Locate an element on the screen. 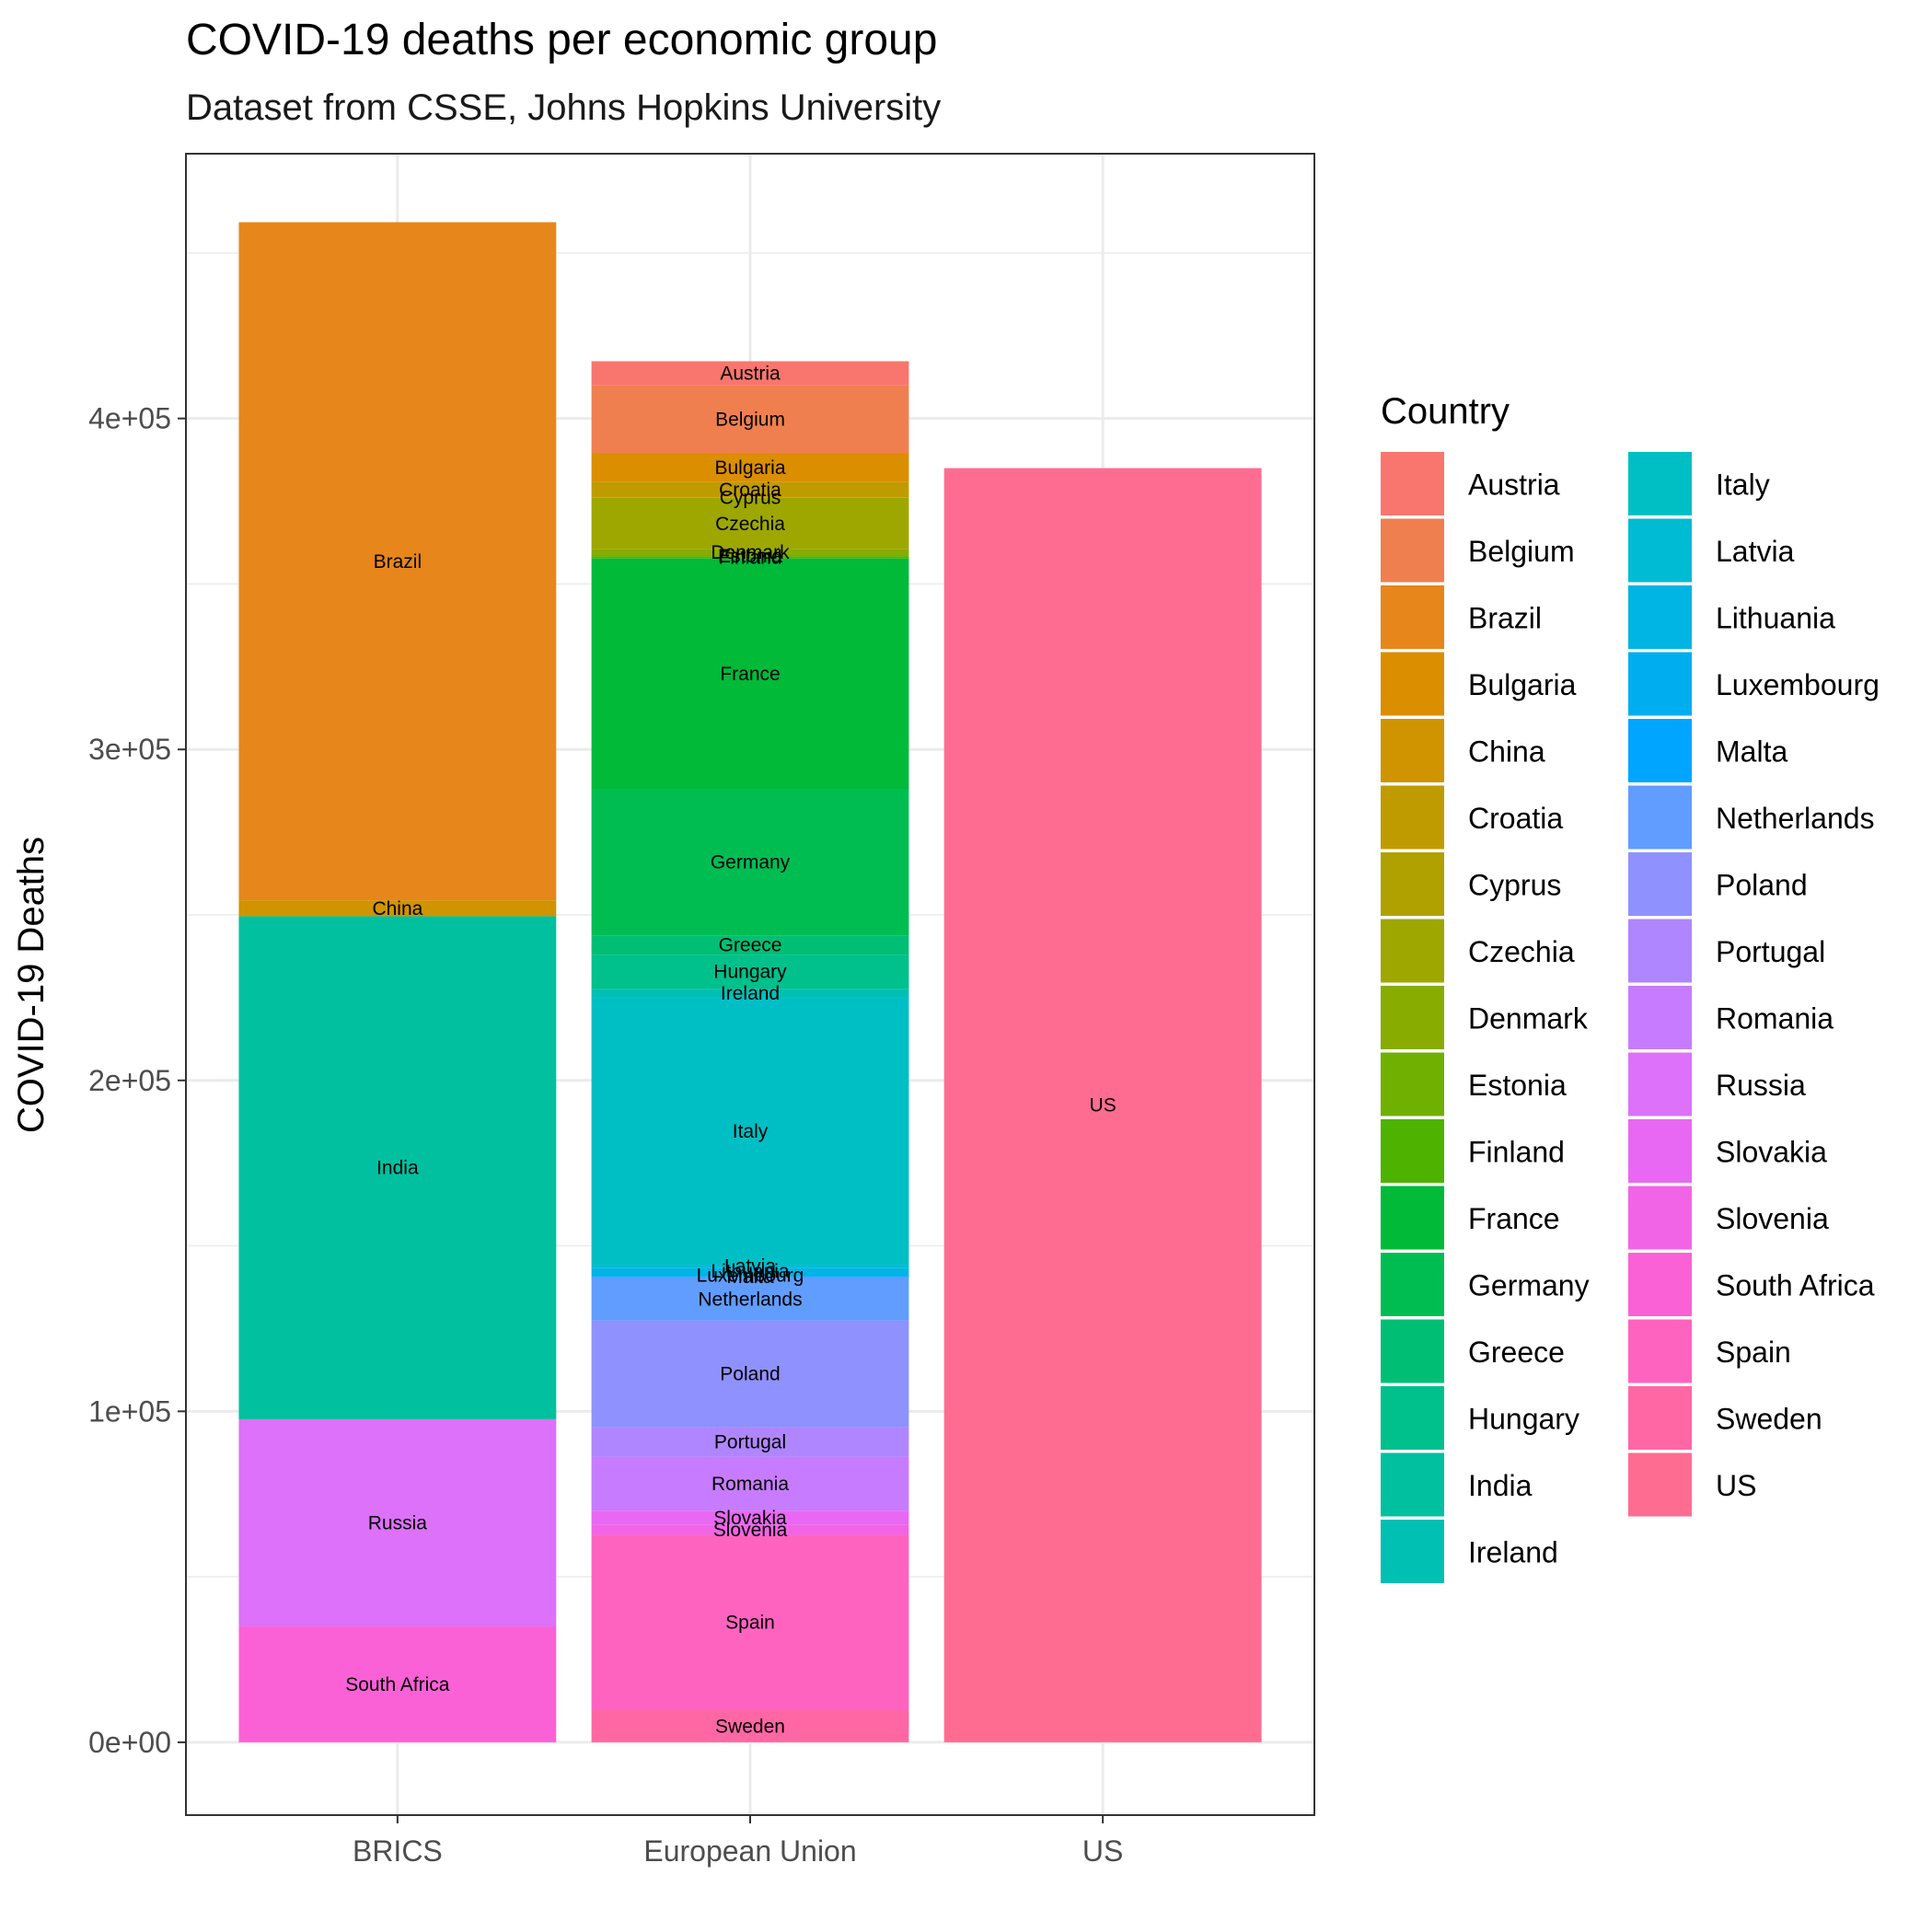 The image size is (1932, 1932). segment-label: Croatia is located at coordinates (750, 490).